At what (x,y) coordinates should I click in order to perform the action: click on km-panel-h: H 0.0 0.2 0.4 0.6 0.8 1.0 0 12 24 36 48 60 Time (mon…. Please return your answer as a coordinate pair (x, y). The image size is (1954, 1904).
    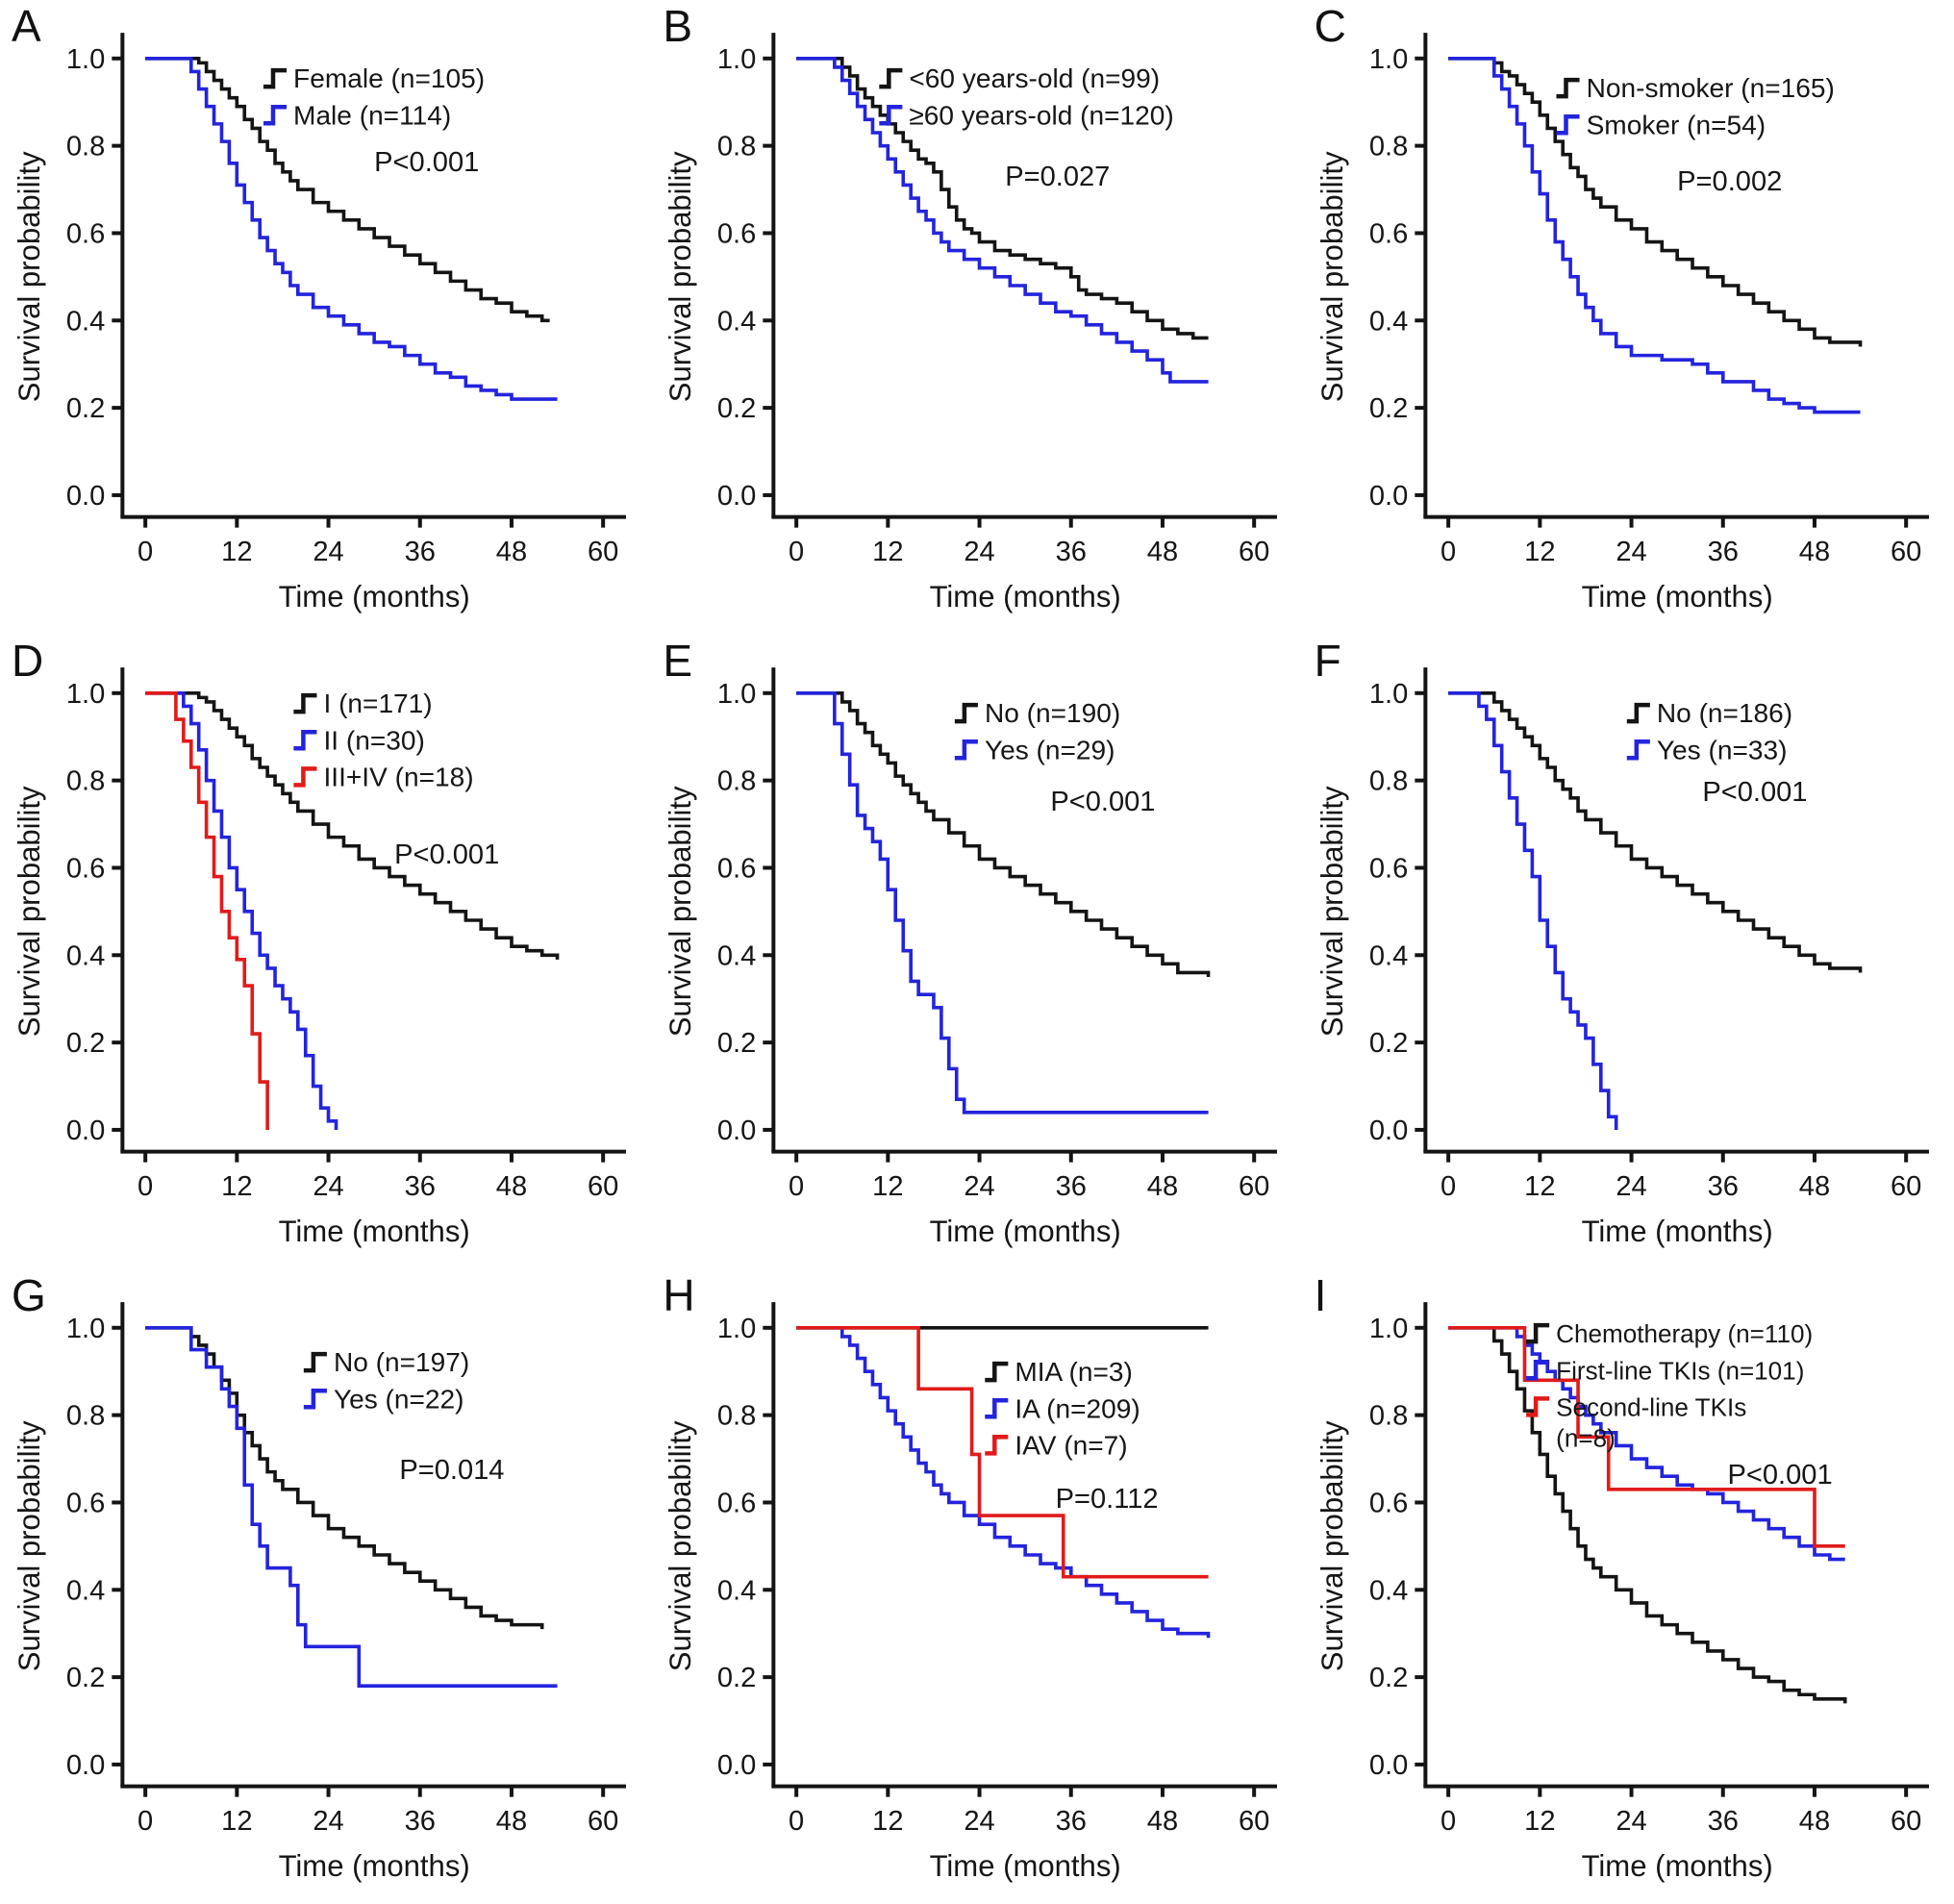
    Looking at the image, I should click on (976, 1586).